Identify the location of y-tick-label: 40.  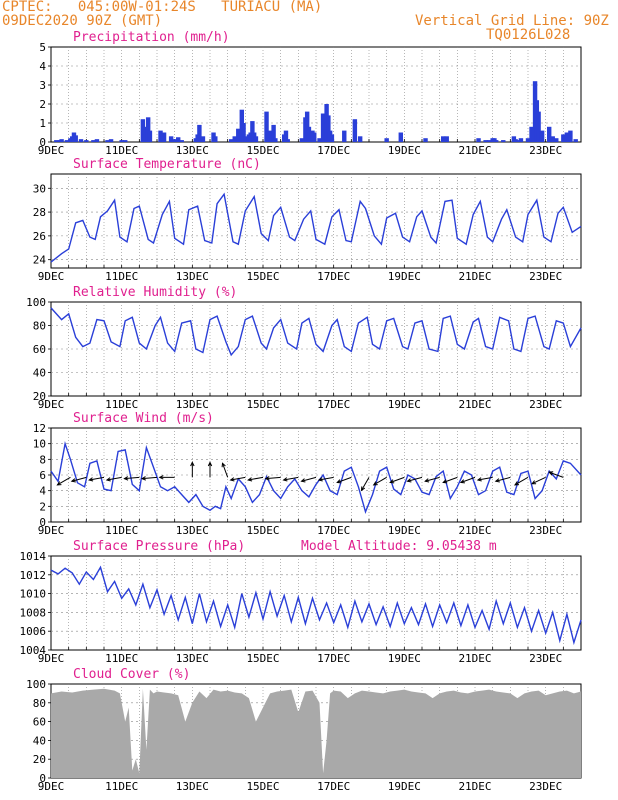
(39, 740).